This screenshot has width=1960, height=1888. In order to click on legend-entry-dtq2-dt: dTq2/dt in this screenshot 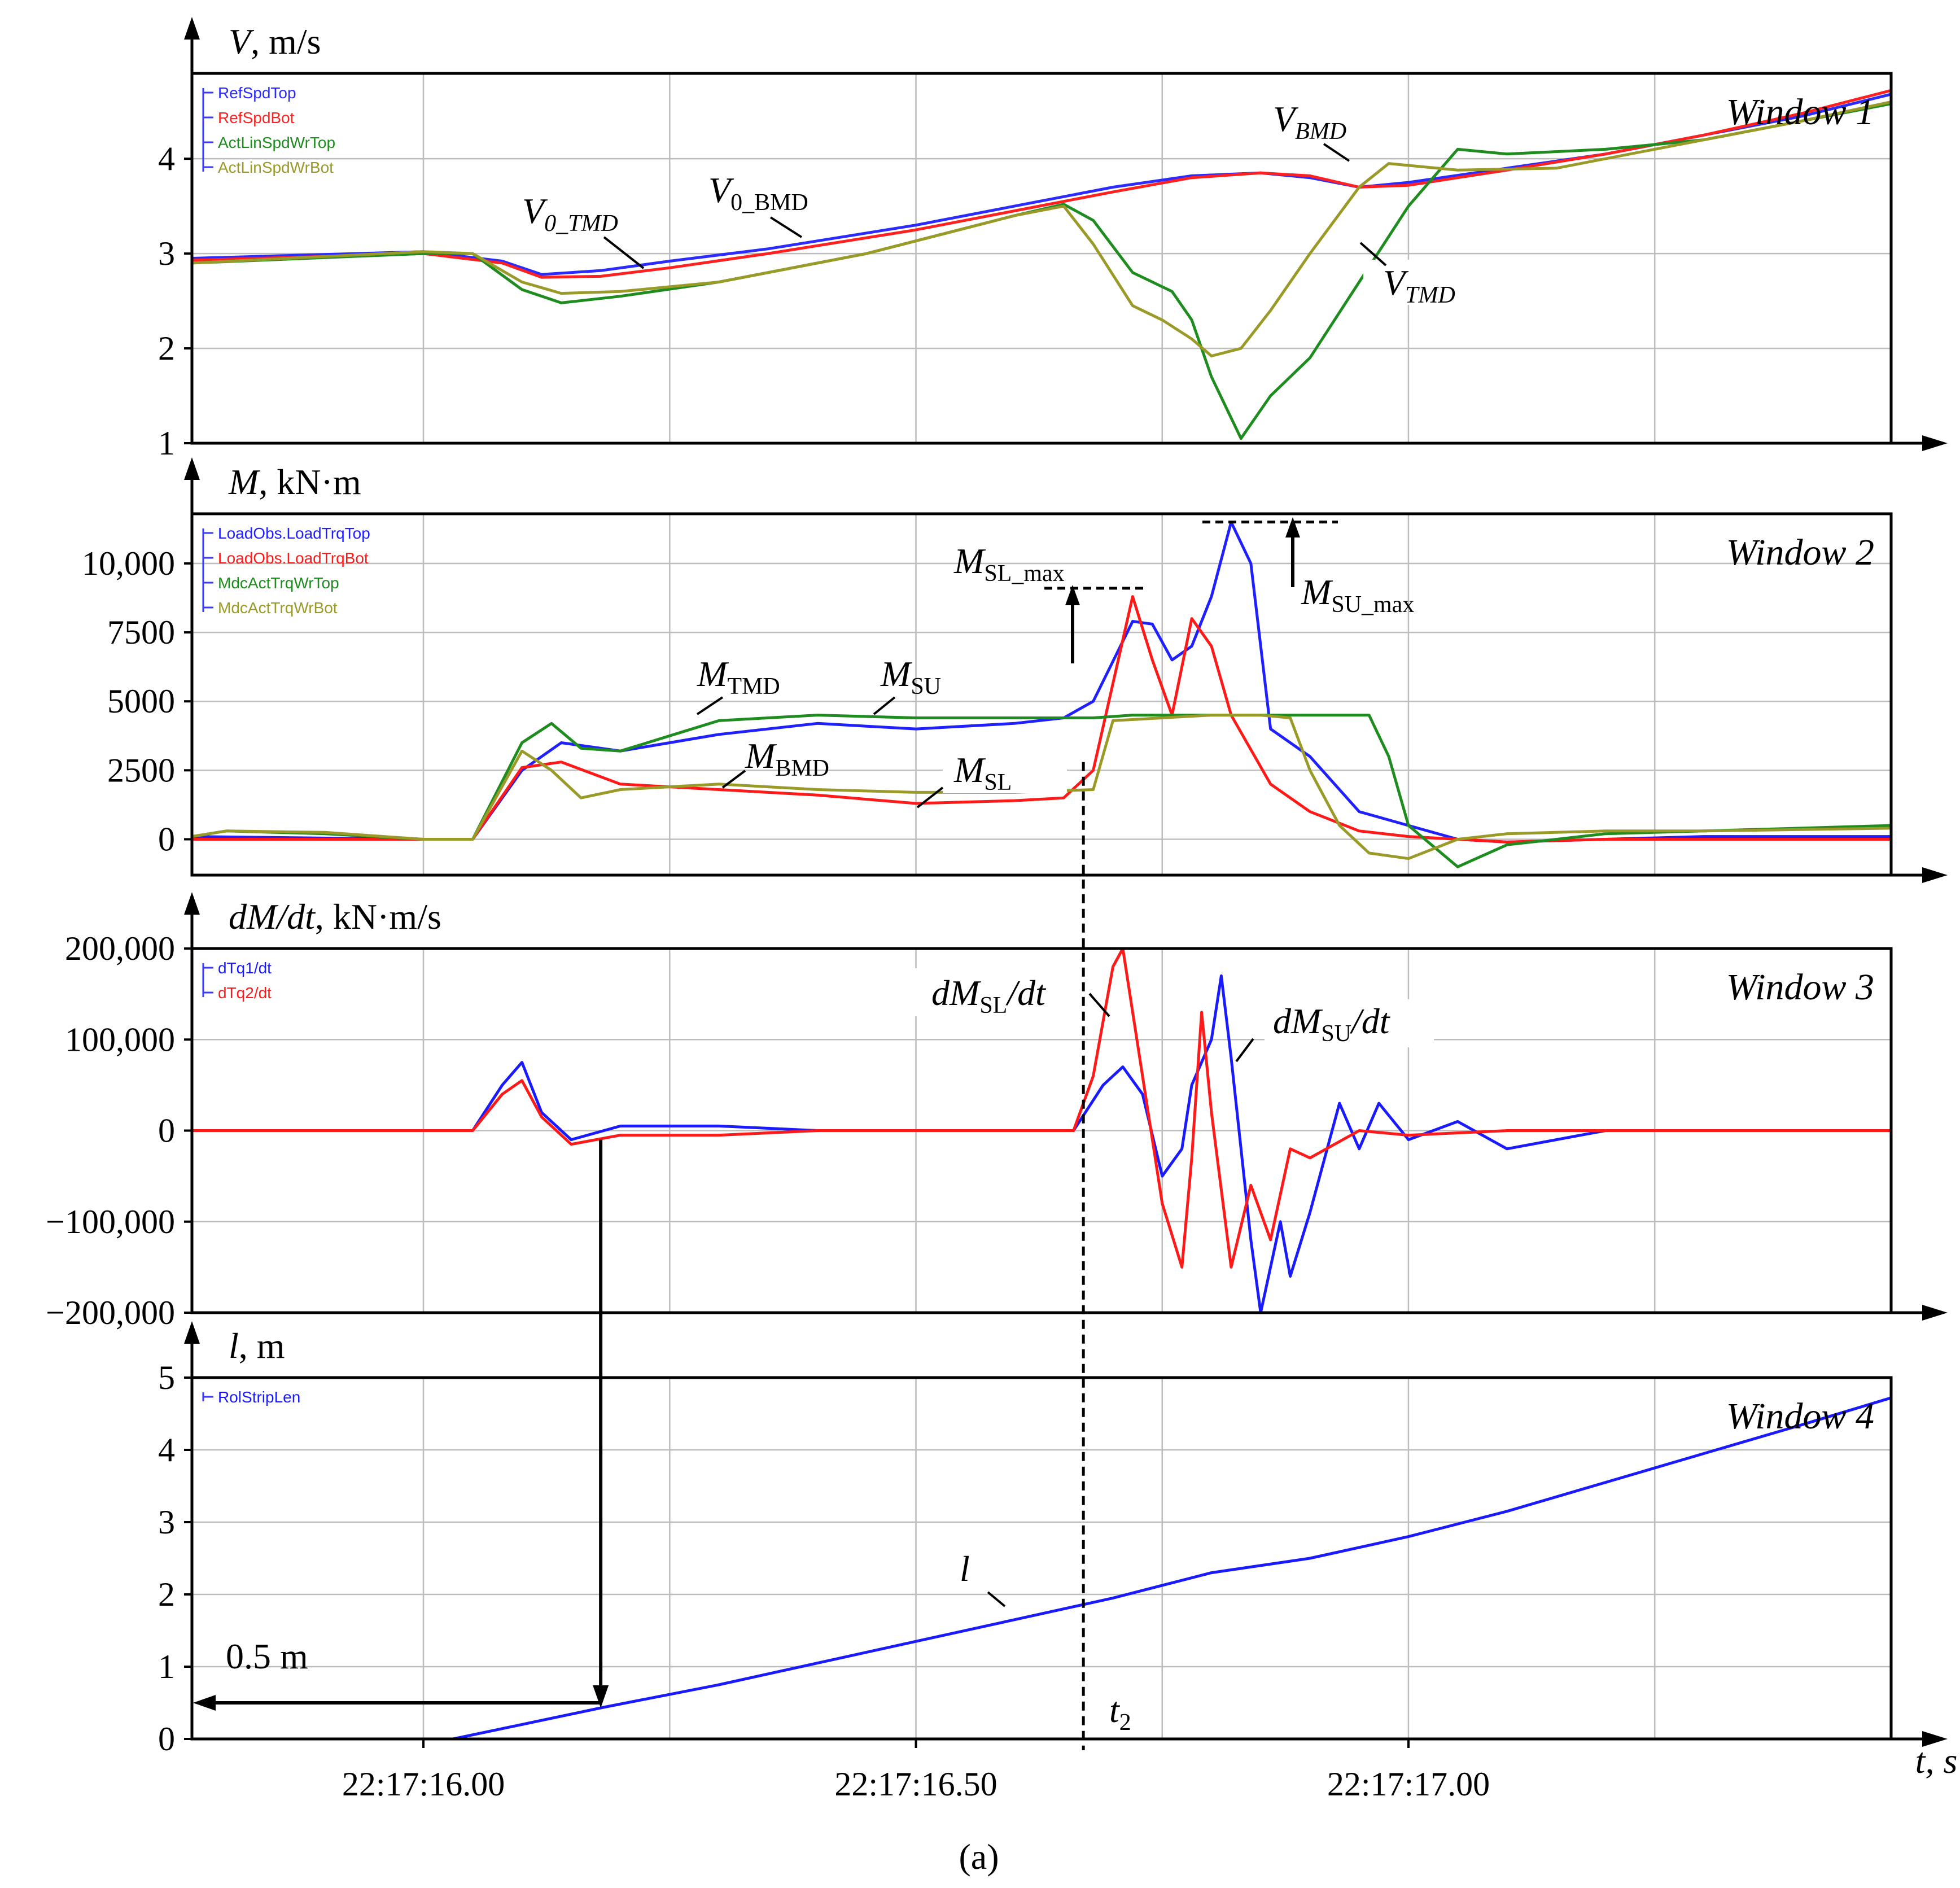, I will do `click(245, 993)`.